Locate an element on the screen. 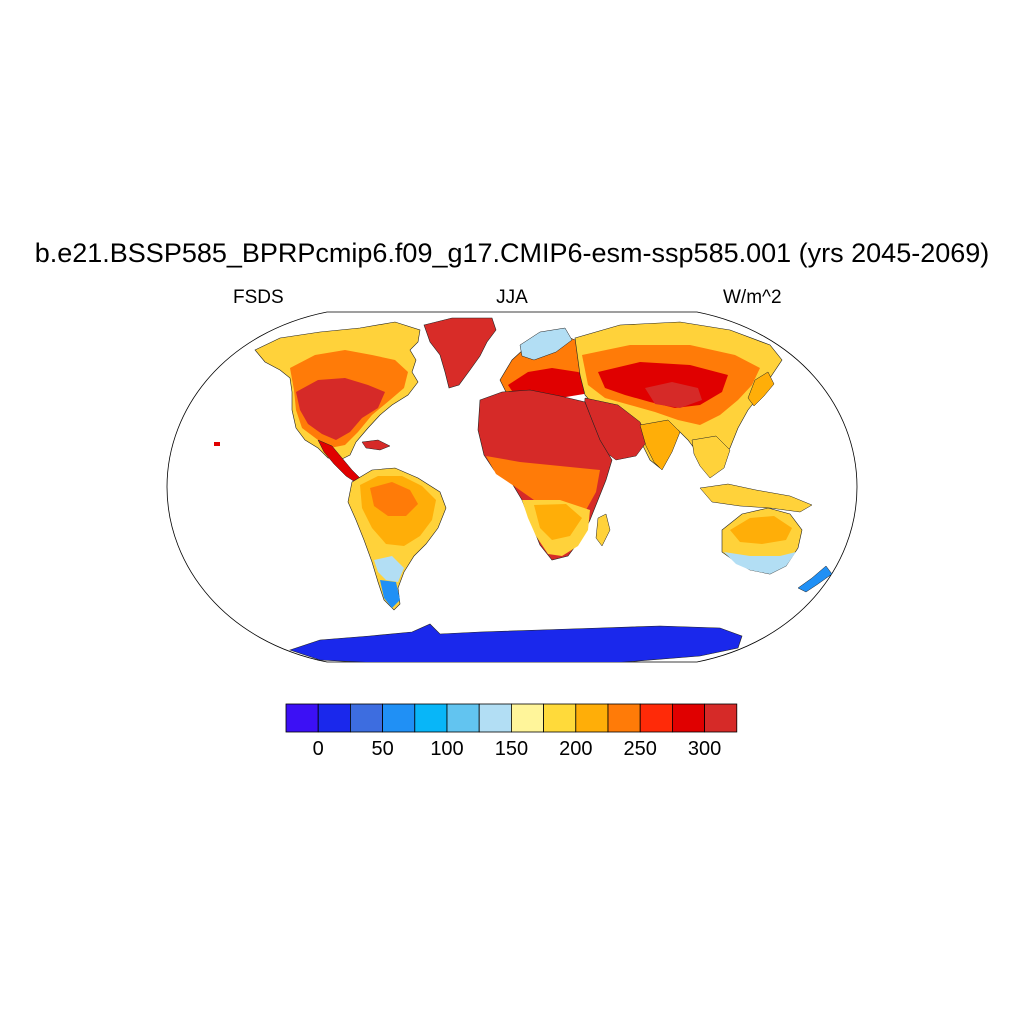 Image resolution: width=1024 pixels, height=1024 pixels. colorbar-tick-label: 100 is located at coordinates (447, 749).